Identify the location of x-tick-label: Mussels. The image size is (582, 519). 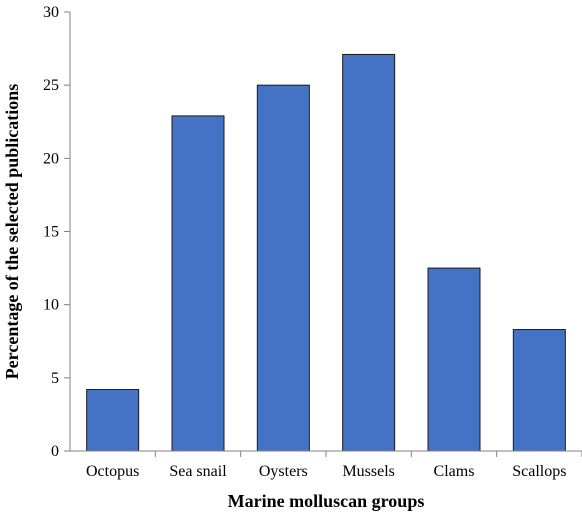
(368, 471).